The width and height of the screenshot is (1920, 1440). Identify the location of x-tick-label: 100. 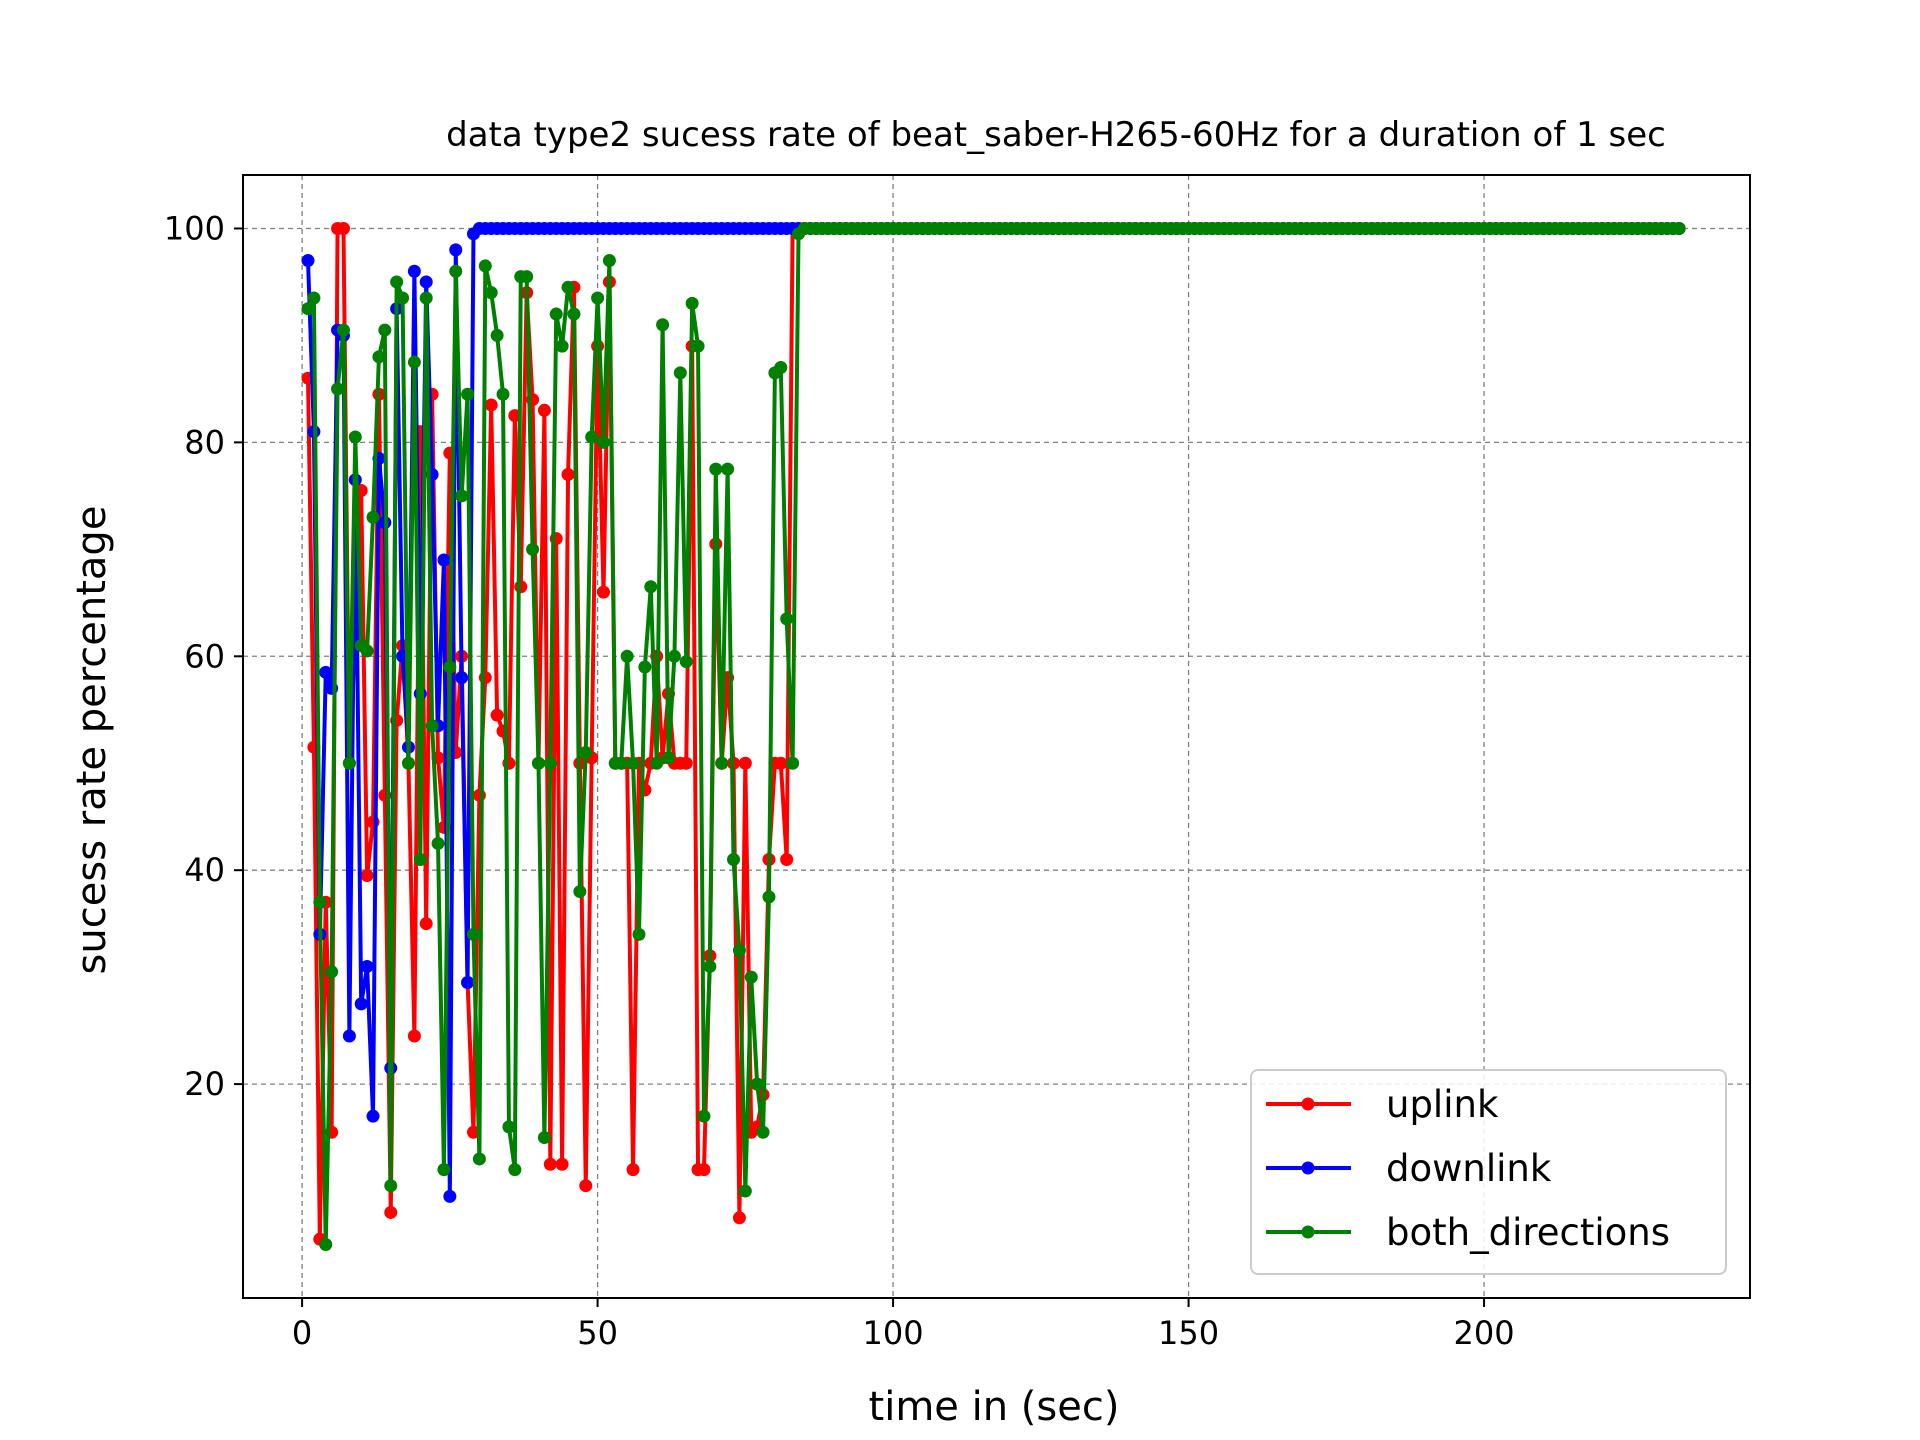
(893, 1333).